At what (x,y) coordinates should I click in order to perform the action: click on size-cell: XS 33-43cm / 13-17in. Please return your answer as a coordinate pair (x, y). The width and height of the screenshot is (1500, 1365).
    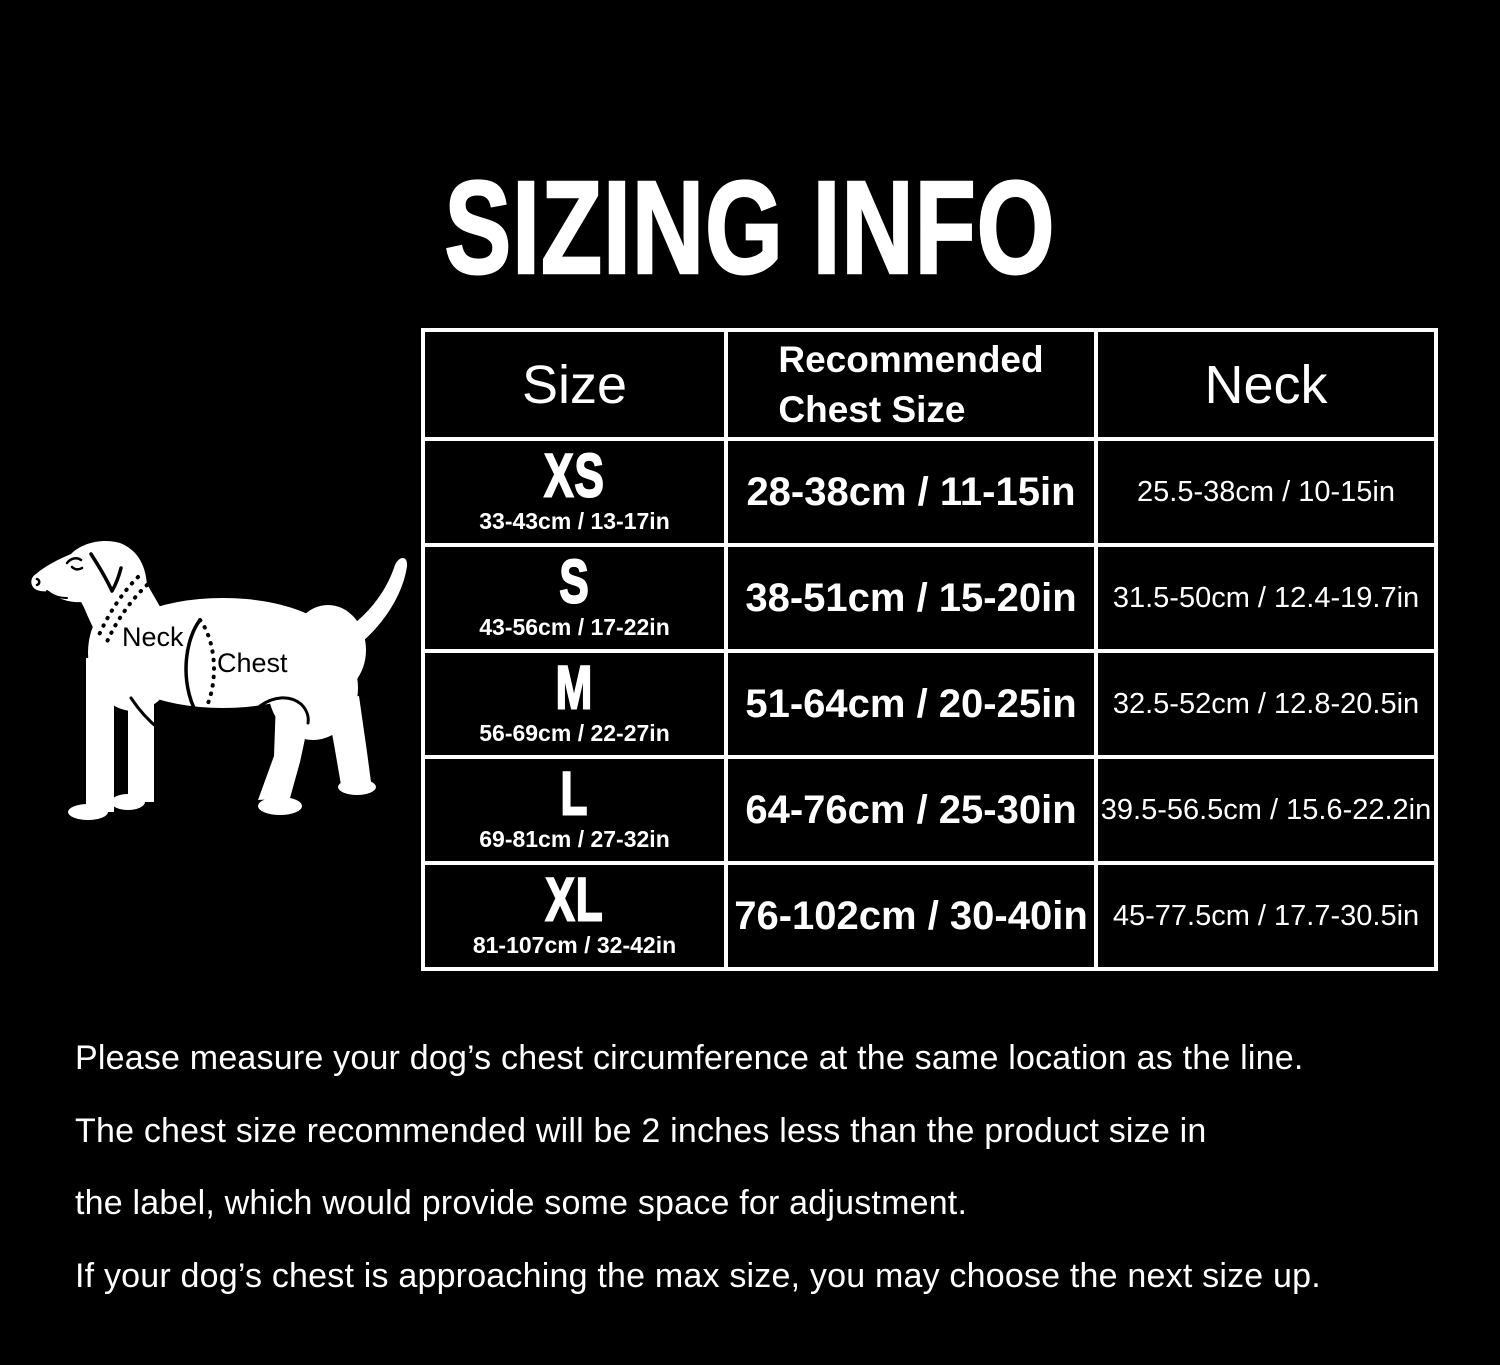
    Looking at the image, I should click on (574, 492).